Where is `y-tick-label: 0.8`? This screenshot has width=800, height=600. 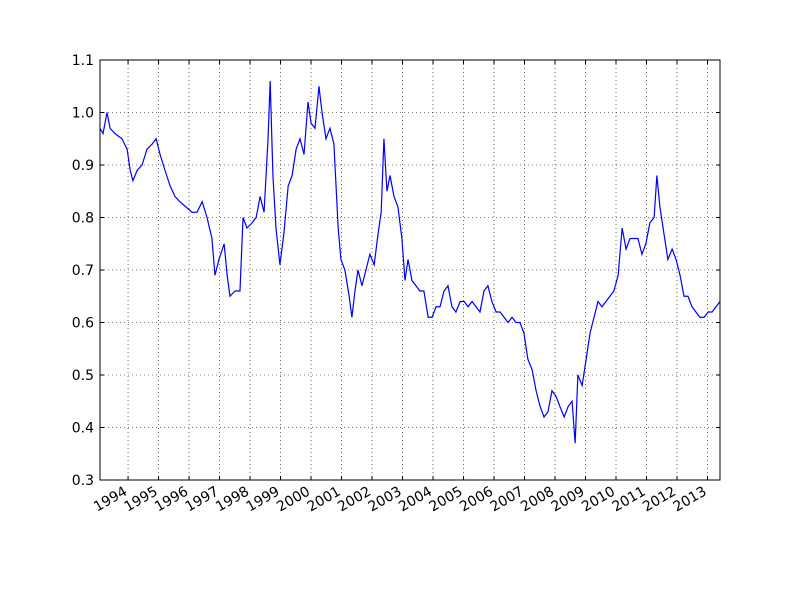
y-tick-label: 0.8 is located at coordinates (83, 219).